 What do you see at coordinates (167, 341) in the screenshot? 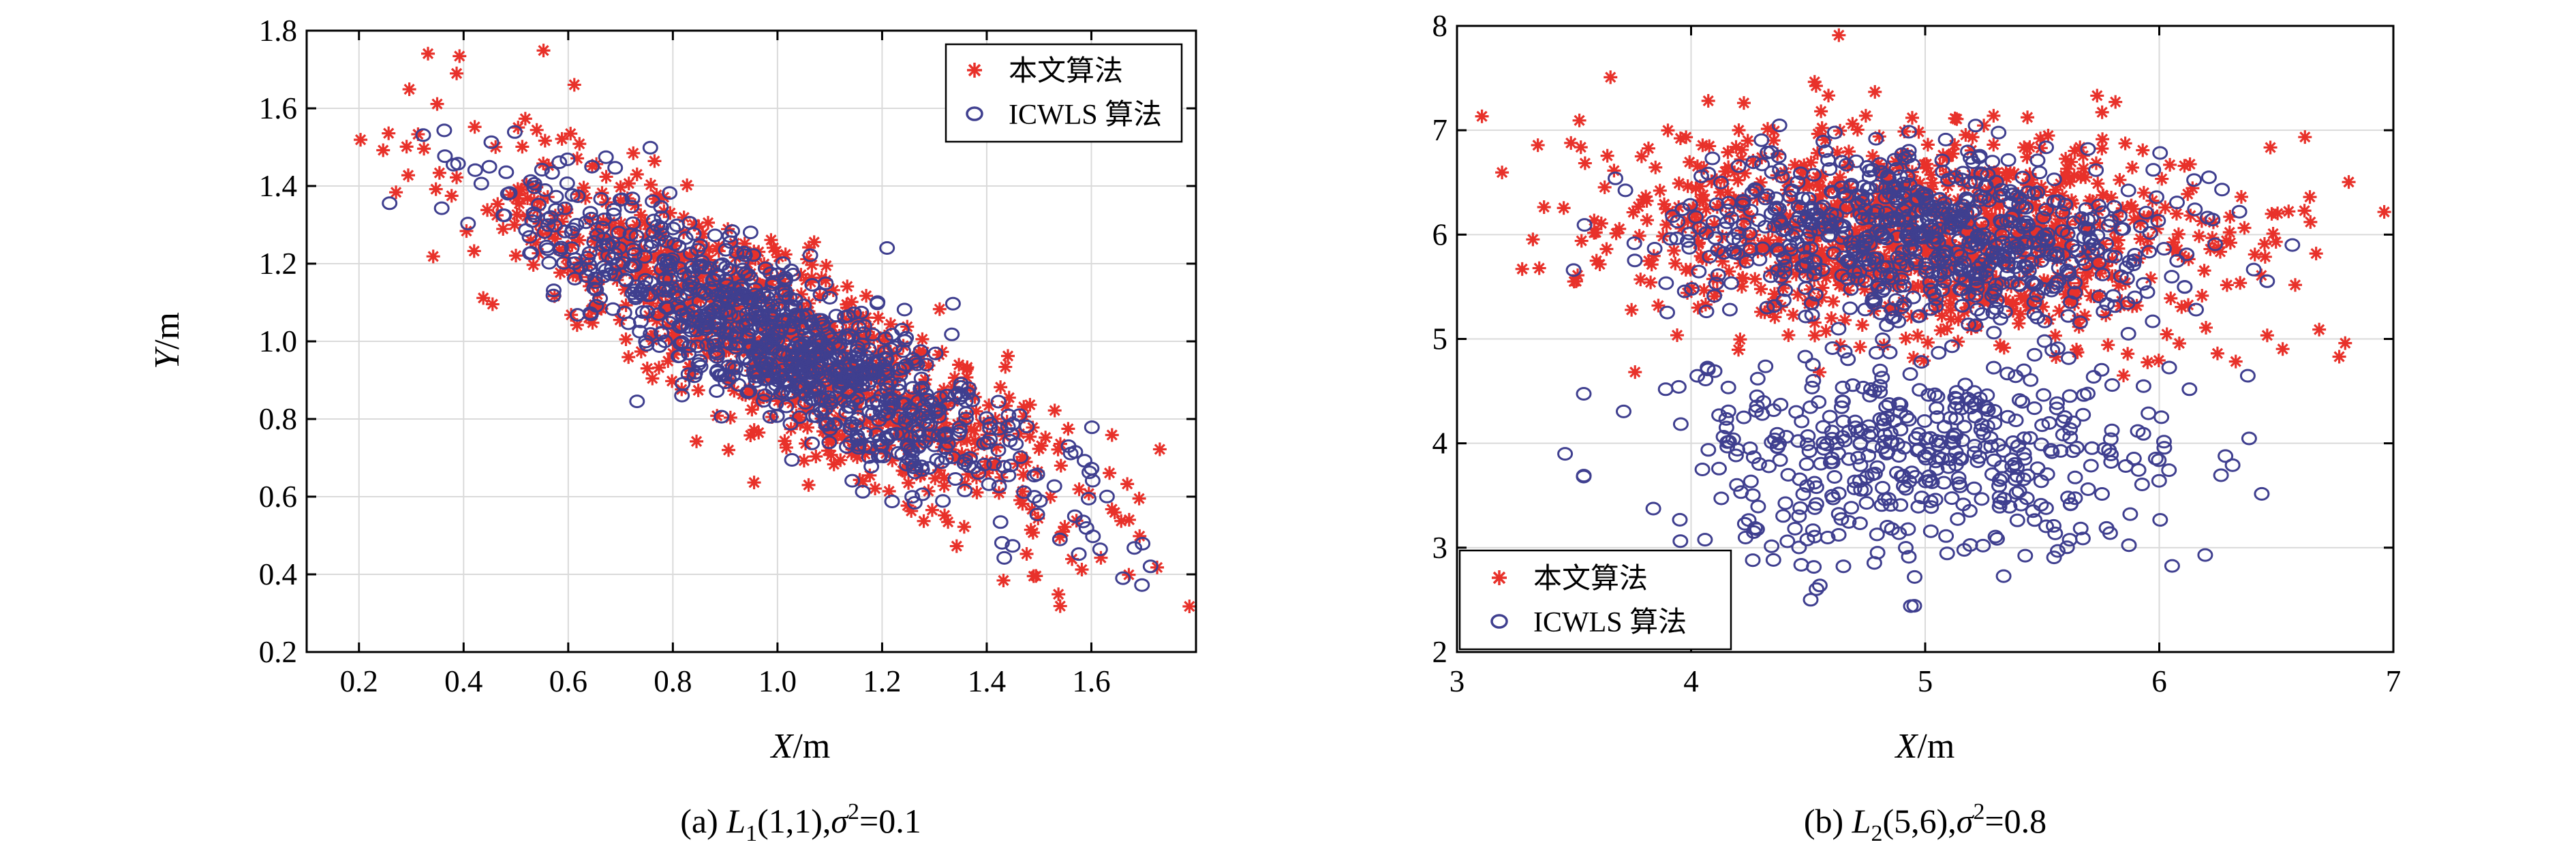
I see `y-axis-label-a: Y/m` at bounding box center [167, 341].